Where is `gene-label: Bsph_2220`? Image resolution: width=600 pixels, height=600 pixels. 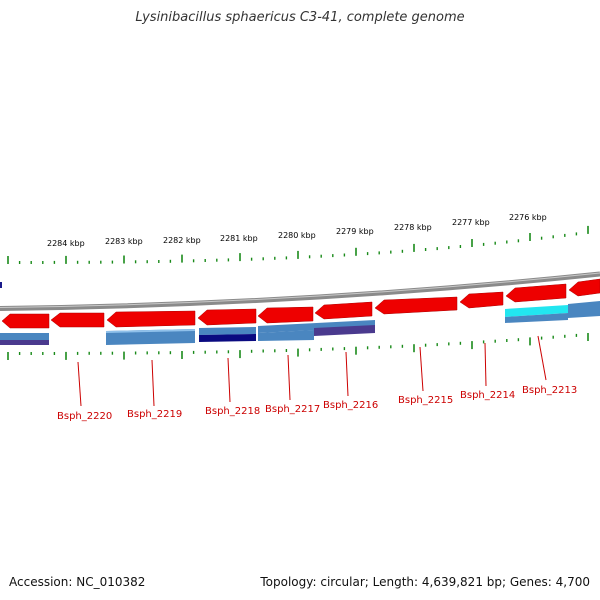 gene-label: Bsph_2220 is located at coordinates (84, 416).